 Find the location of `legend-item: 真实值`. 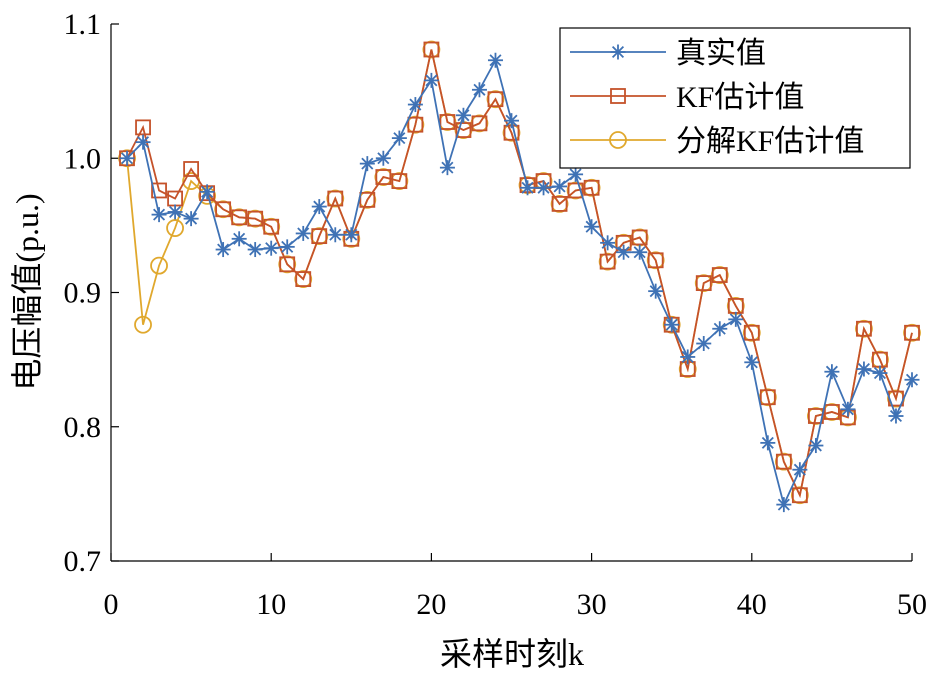

legend-item: 真实值 is located at coordinates (668, 53).